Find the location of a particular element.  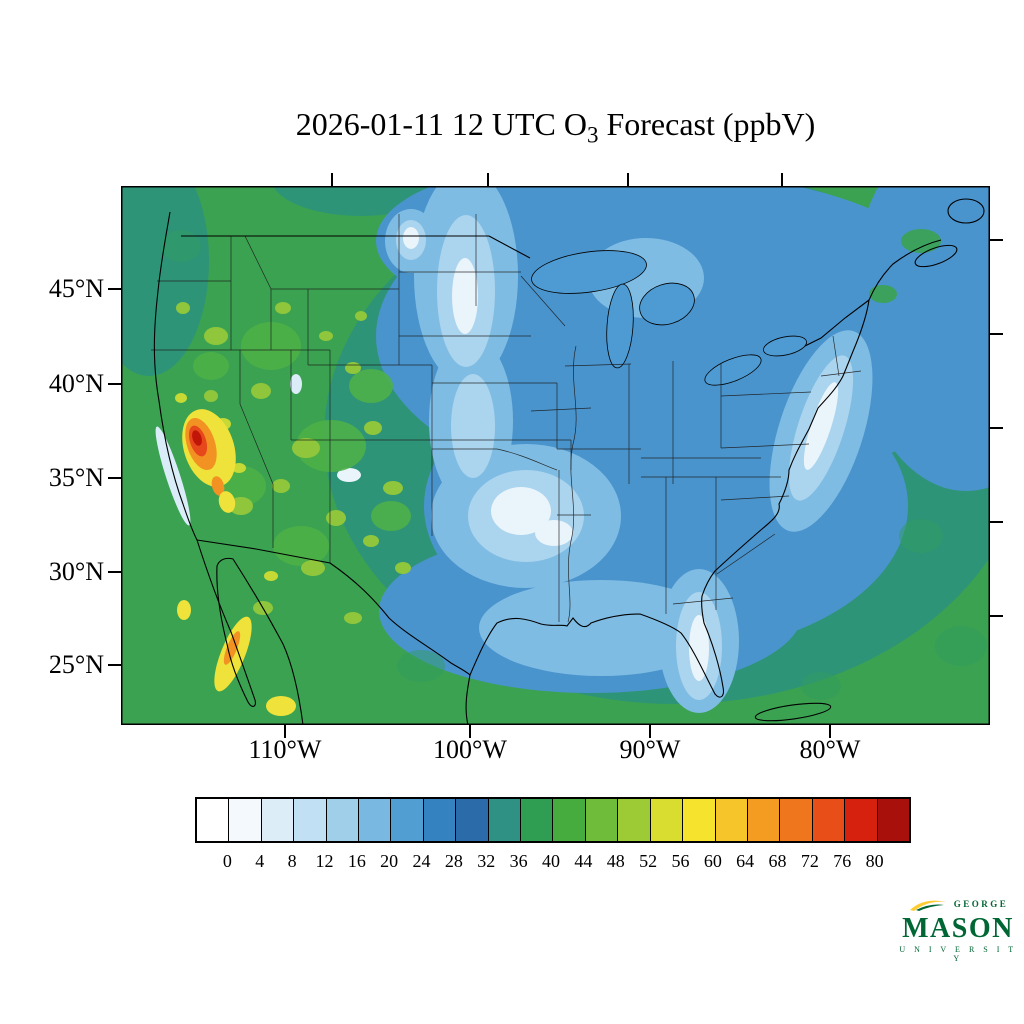

lon-axis-label: 80°W is located at coordinates (830, 749).